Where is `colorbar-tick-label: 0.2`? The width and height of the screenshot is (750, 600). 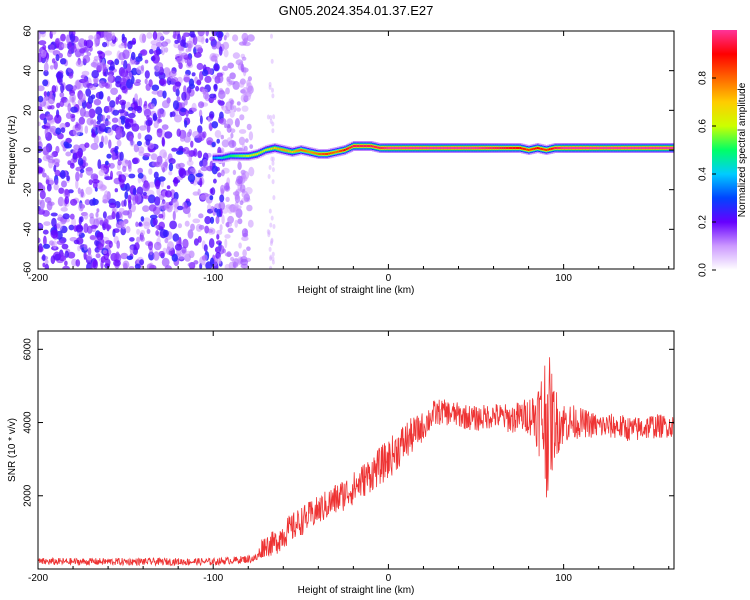 colorbar-tick-label: 0.2 is located at coordinates (703, 222).